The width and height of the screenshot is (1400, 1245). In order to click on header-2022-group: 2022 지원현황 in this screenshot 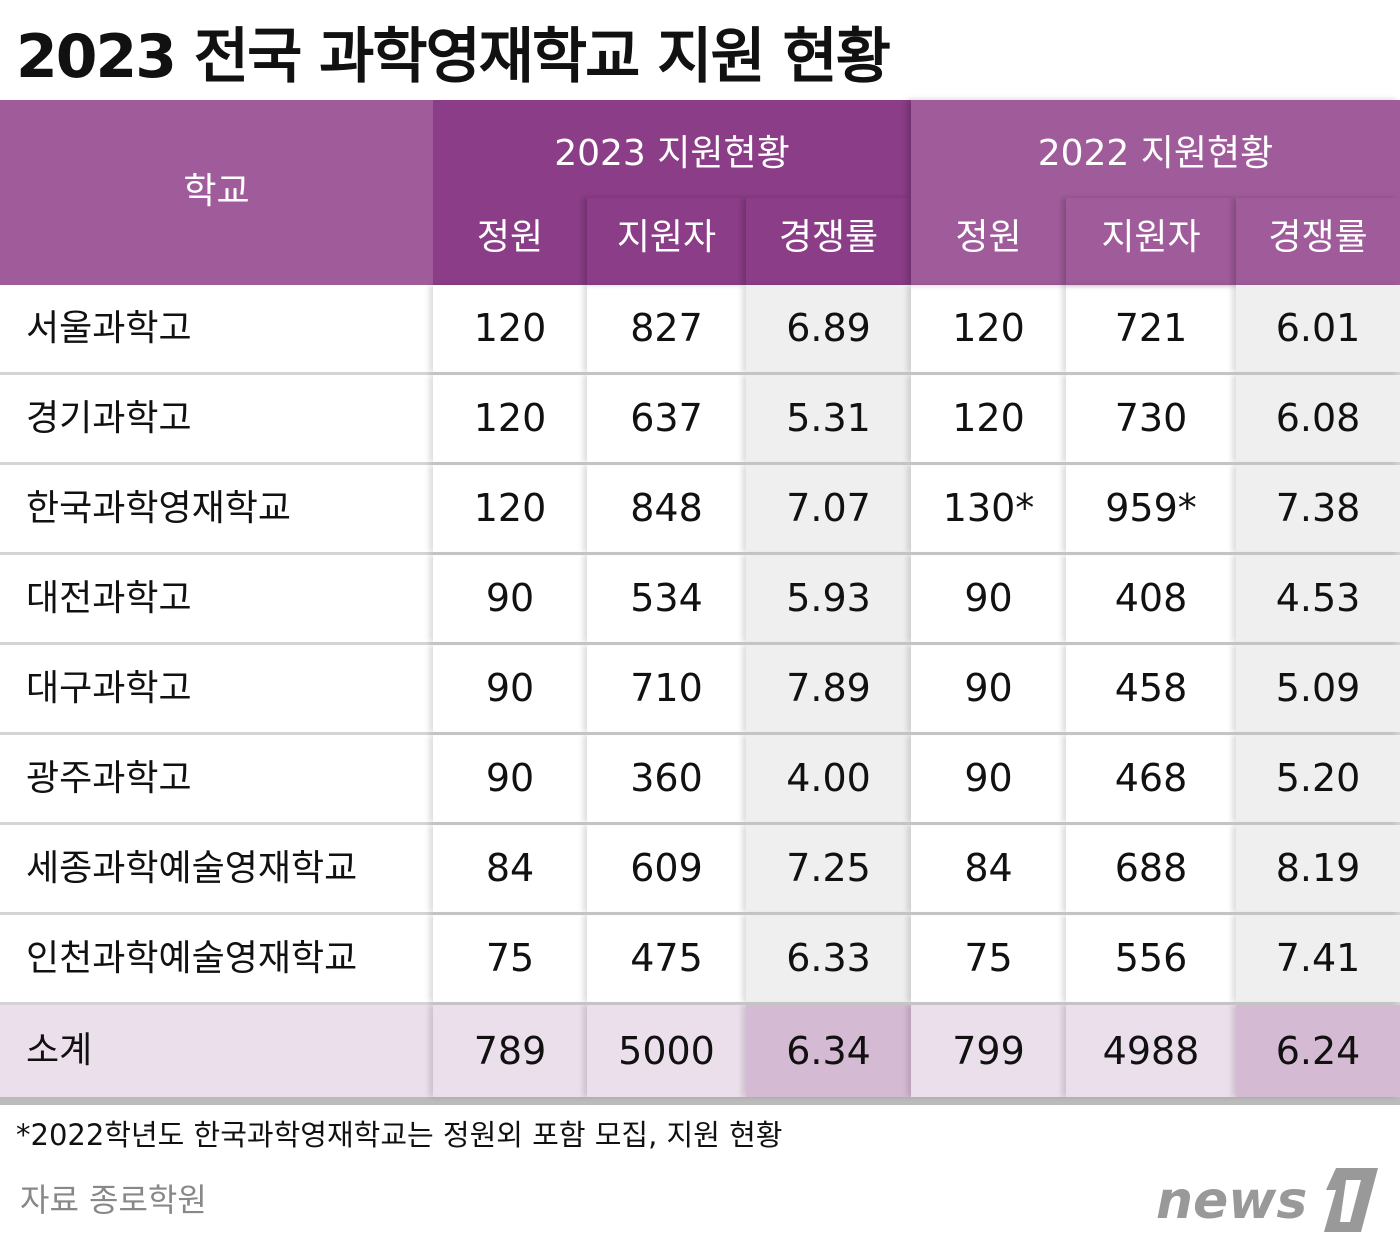, I will do `click(1155, 192)`.